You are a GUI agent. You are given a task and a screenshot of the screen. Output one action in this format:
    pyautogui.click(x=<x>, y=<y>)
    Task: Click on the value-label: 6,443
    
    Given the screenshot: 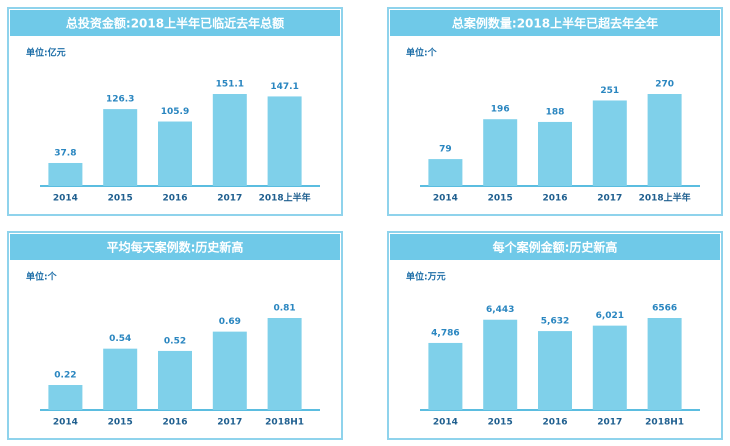 What is the action you would take?
    pyautogui.click(x=500, y=310)
    